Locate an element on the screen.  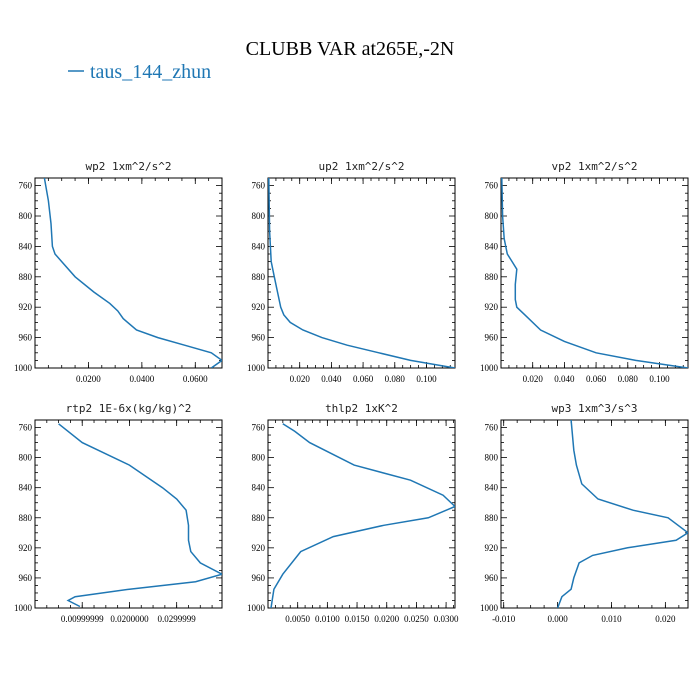
x-tick-label: 0.000 is located at coordinates (557, 619).